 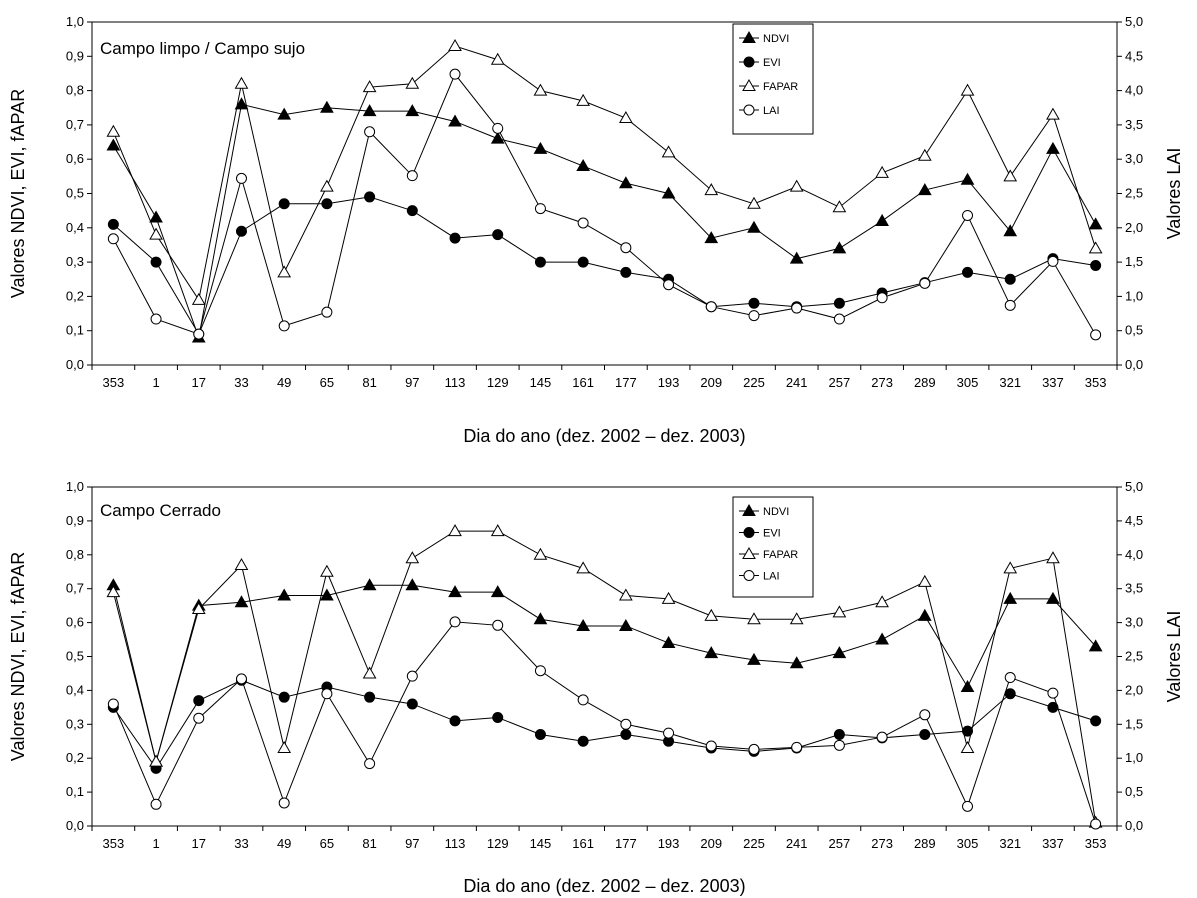 I want to click on legend-label-lai: LAI, so click(x=771, y=111).